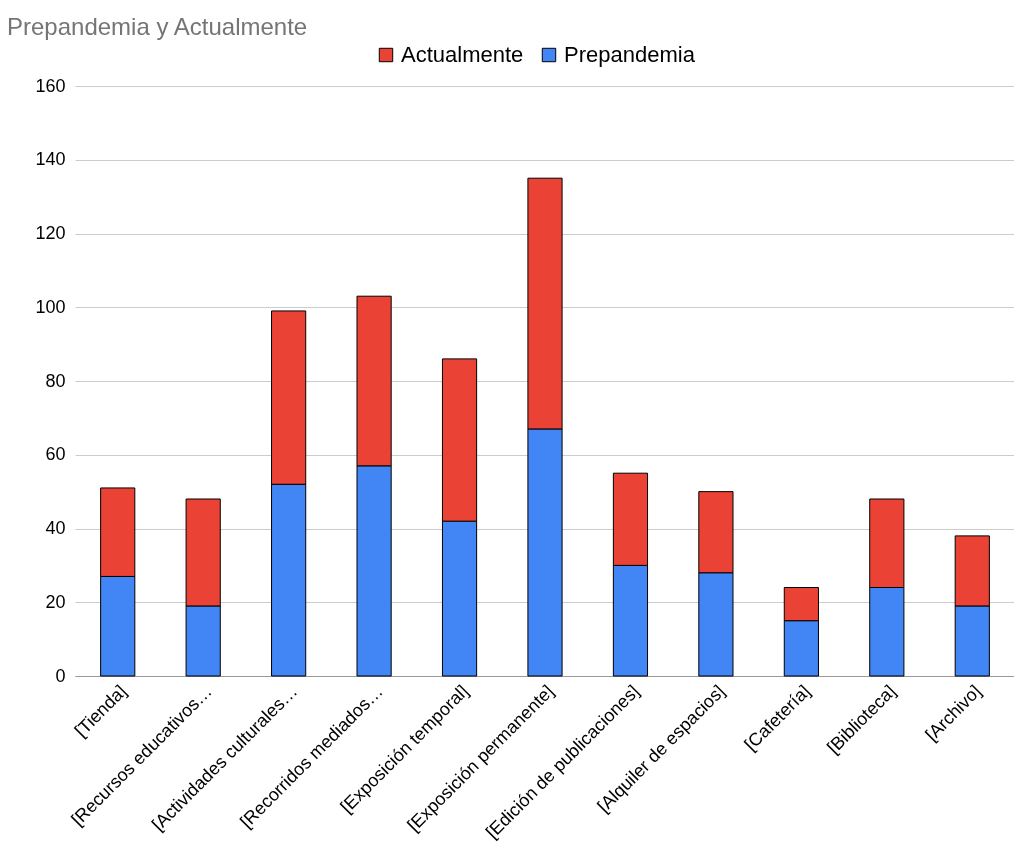 The image size is (1014, 852). What do you see at coordinates (55, 454) in the screenshot?
I see `y-tick-label: 60` at bounding box center [55, 454].